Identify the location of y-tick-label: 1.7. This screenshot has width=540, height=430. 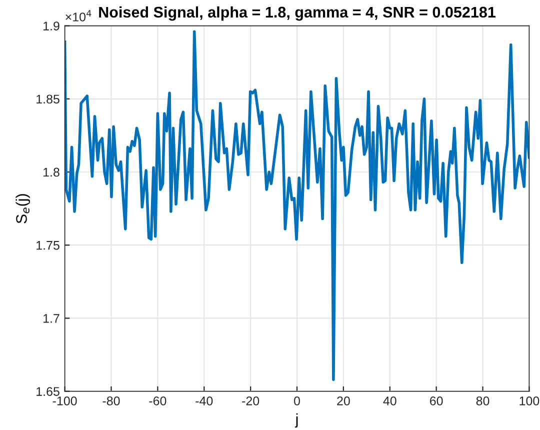
(52, 318).